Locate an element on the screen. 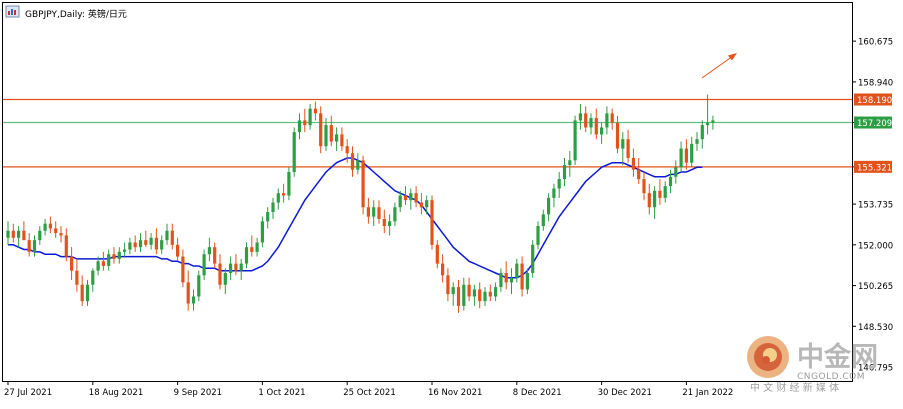 The width and height of the screenshot is (903, 409). y-tick-label: 148.530 is located at coordinates (875, 328).